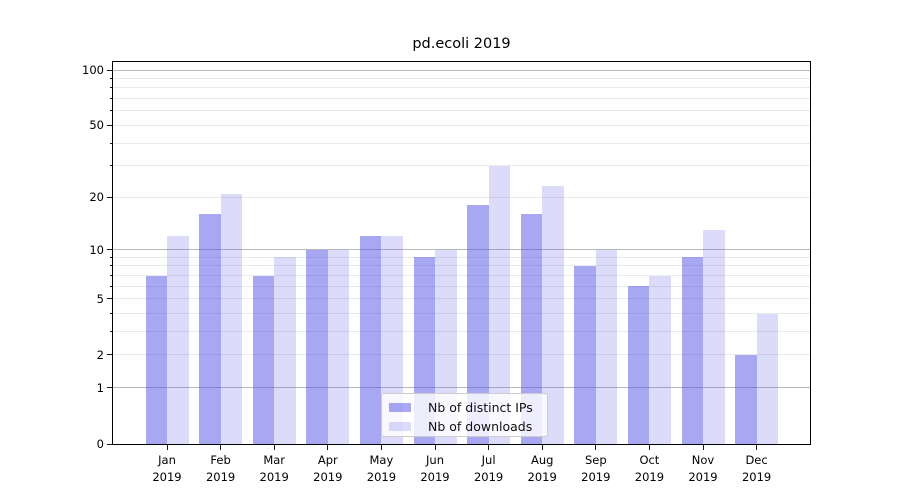  What do you see at coordinates (100, 444) in the screenshot?
I see `y-tick-label-0: 0` at bounding box center [100, 444].